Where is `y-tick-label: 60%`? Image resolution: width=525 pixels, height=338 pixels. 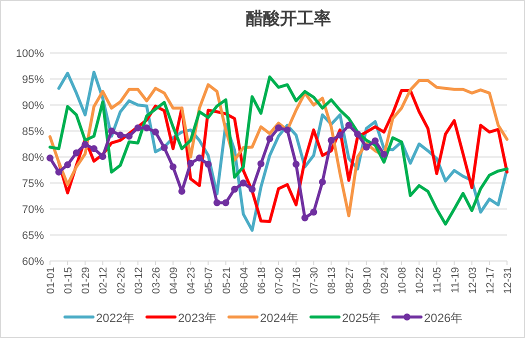 y-tick-label: 60% is located at coordinates (33, 262).